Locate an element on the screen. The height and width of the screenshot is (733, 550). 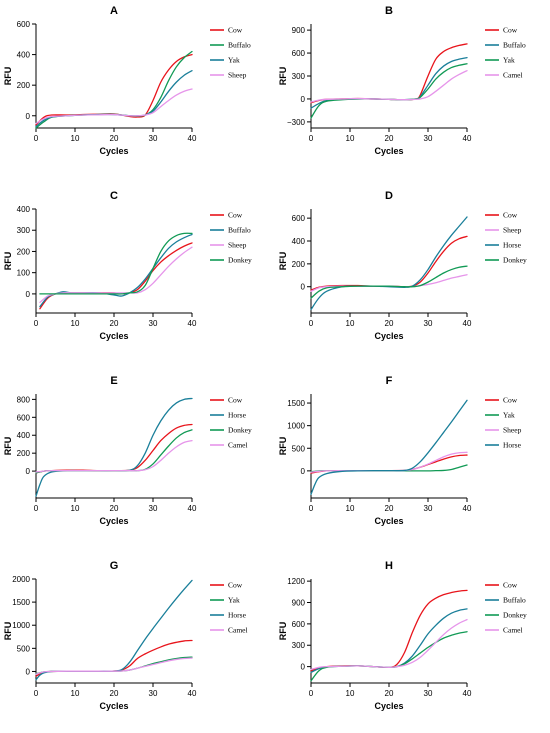
series-line-donkey is located at coordinates (389, 282).